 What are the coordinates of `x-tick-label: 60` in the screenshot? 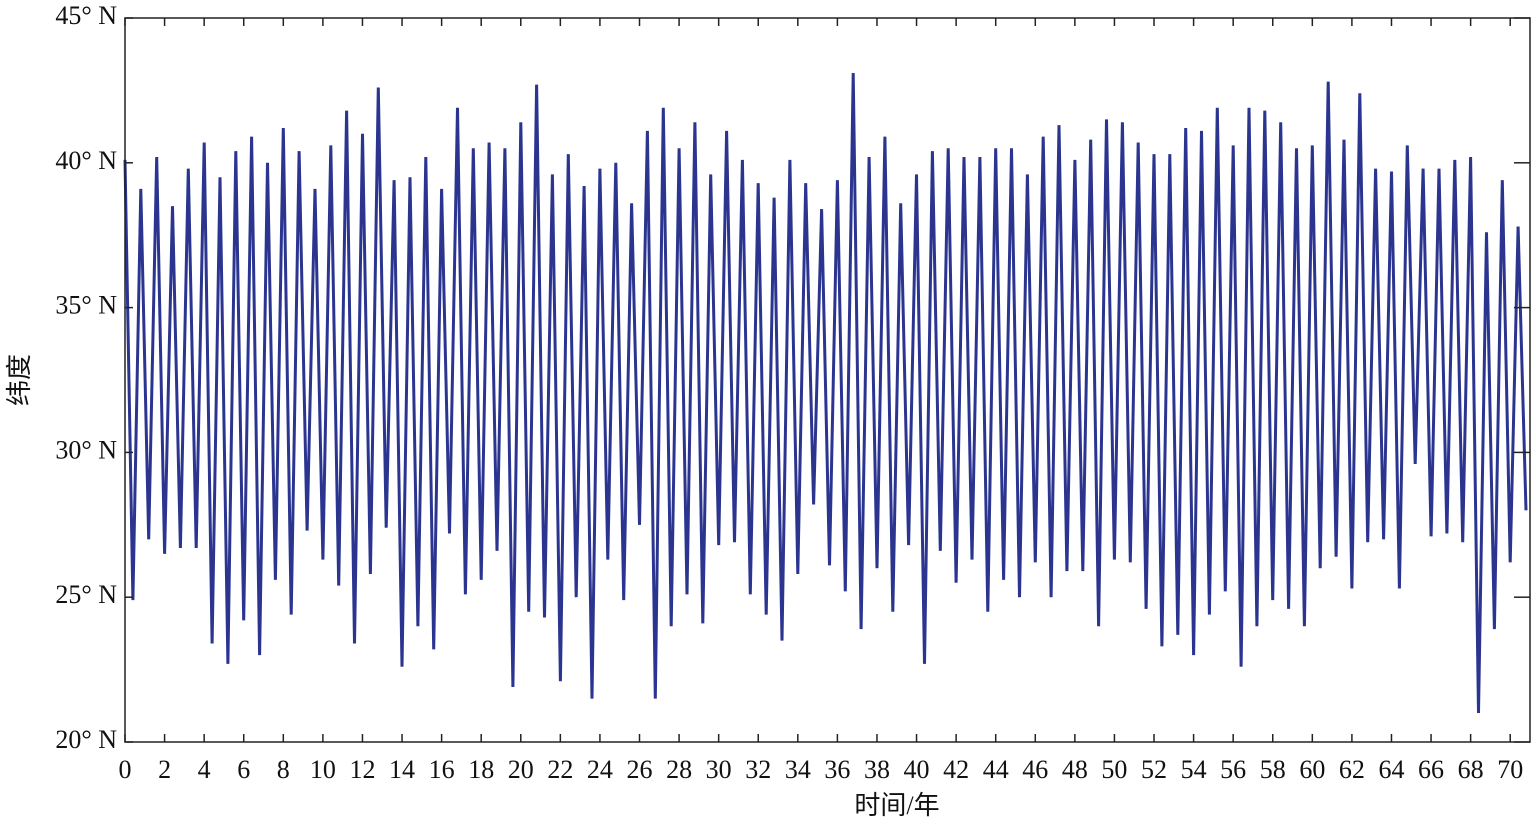 It's located at (1312, 769).